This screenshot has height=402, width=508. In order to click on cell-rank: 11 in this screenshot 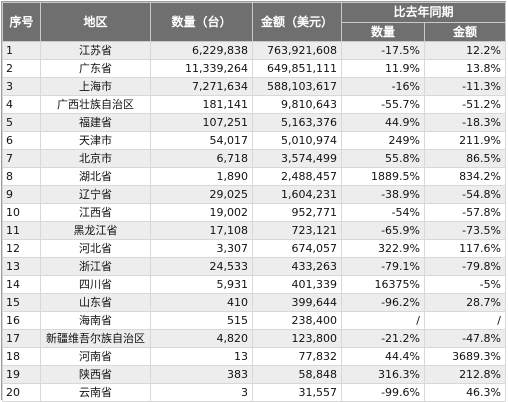, I will do `click(21, 230)`.